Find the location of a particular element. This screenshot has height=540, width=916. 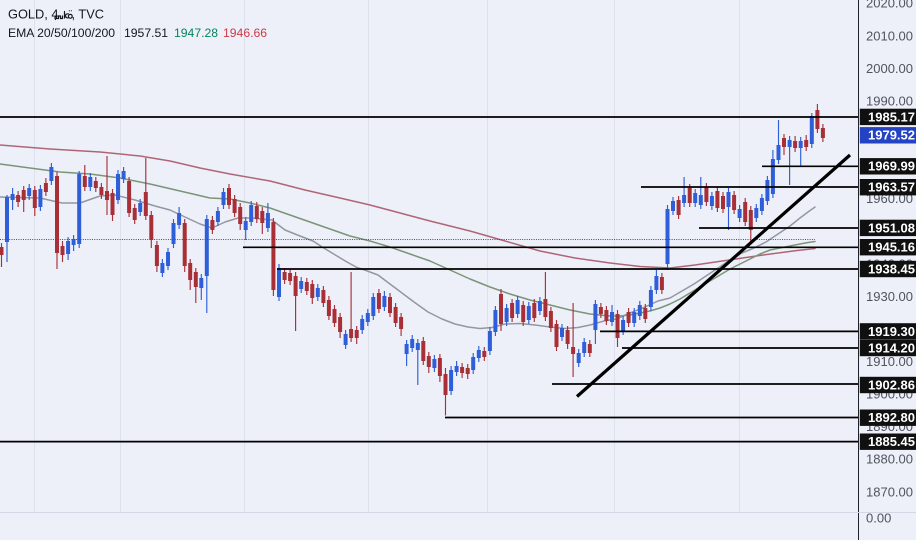

svg-text: 1914.20 is located at coordinates (891, 347).